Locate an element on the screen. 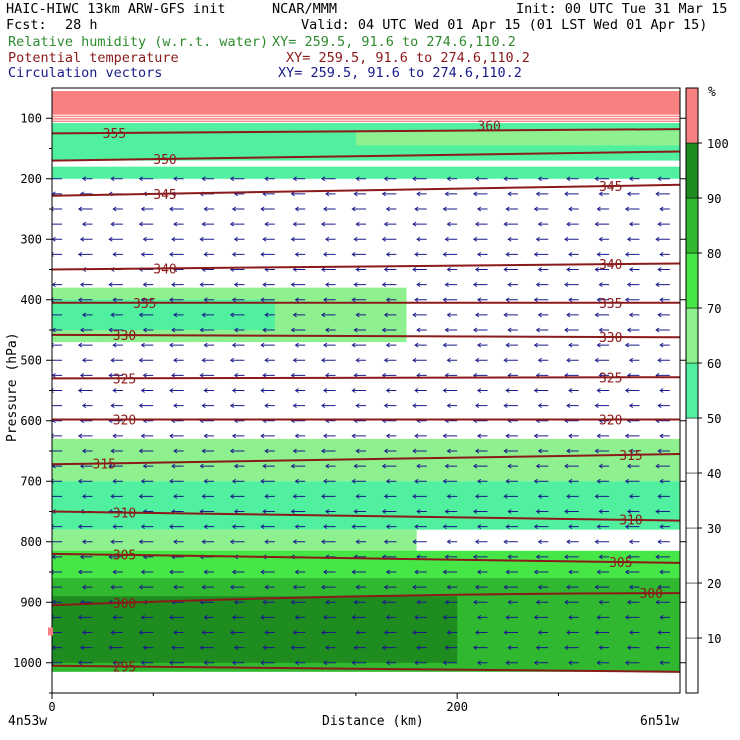 This screenshot has height=740, width=740. forecast-label: Fcst: is located at coordinates (26, 25).